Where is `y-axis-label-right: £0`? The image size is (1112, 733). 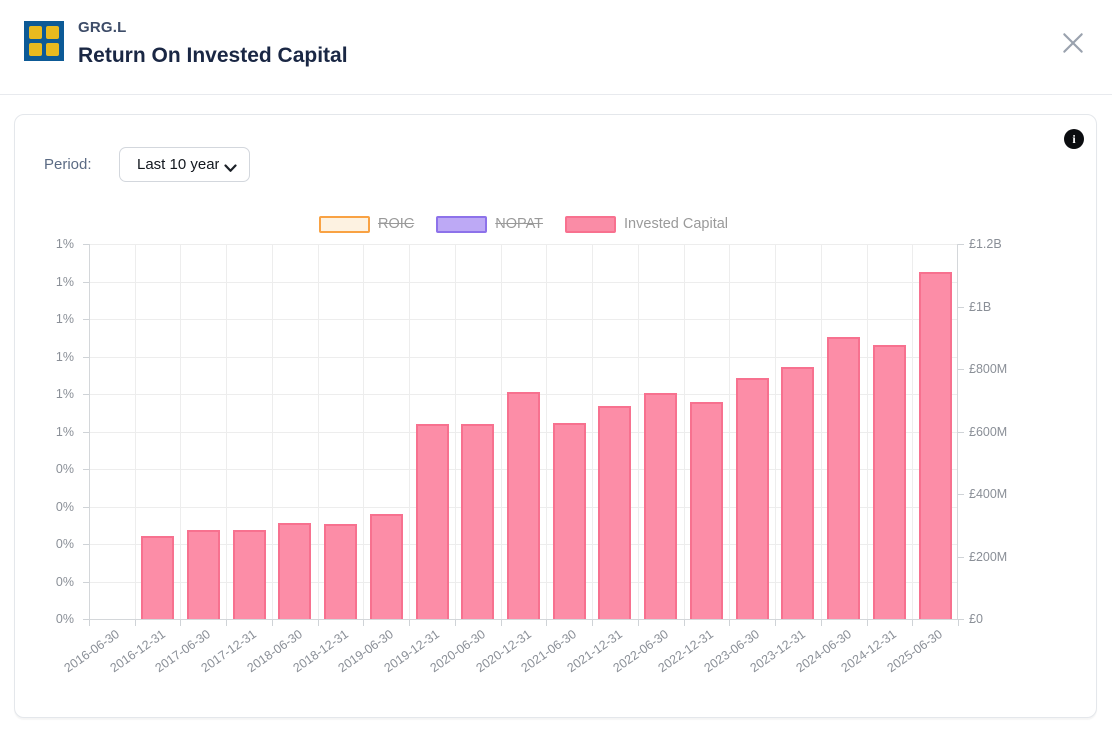 y-axis-label-right: £0 is located at coordinates (976, 619).